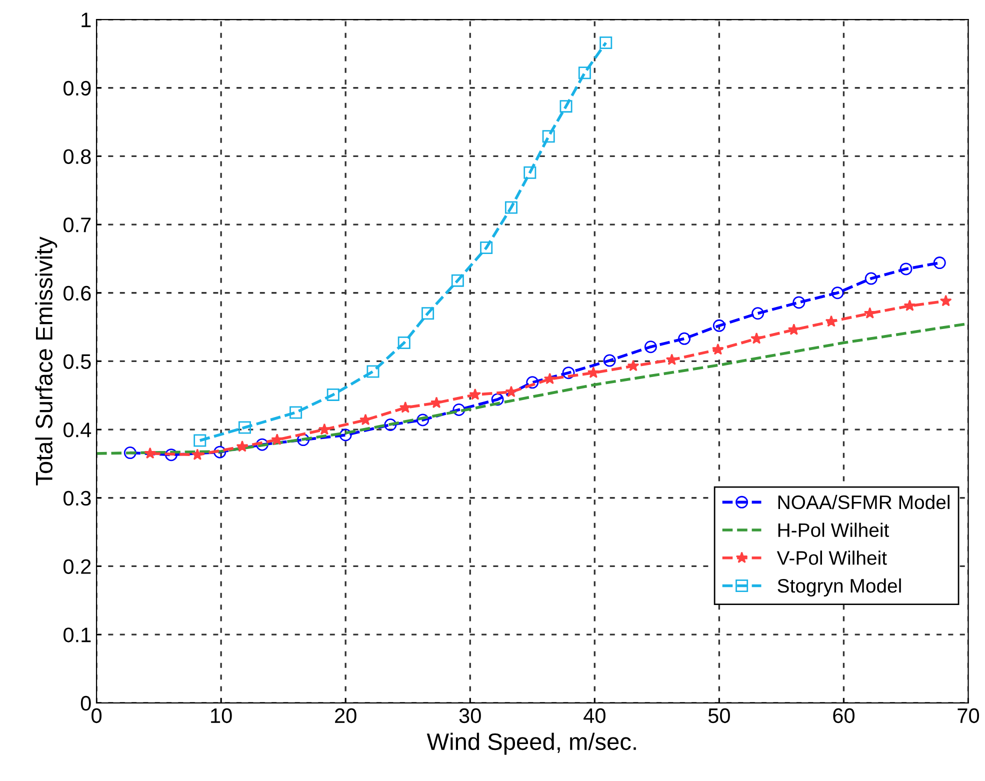 The width and height of the screenshot is (985, 781). What do you see at coordinates (834, 530) in the screenshot?
I see `legend-label: H-Pol Wilheit` at bounding box center [834, 530].